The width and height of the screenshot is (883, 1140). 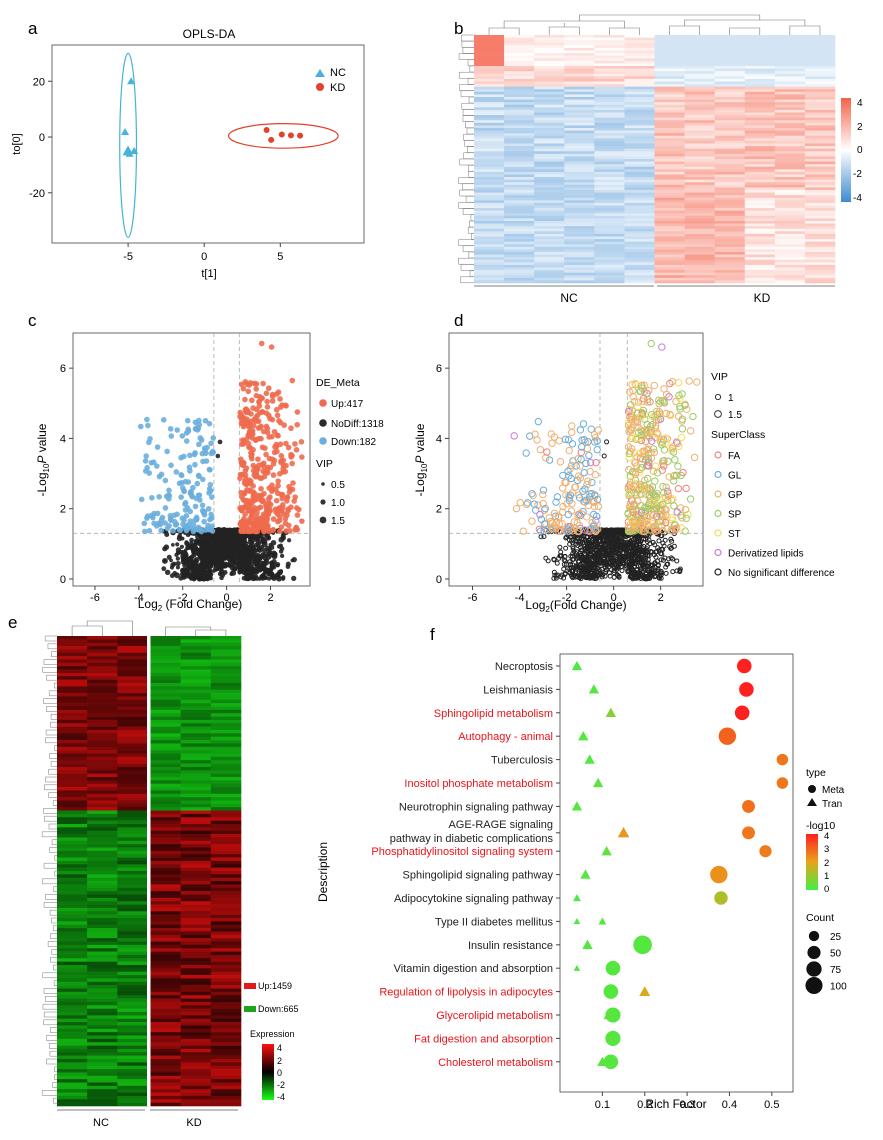 I want to click on panel-a-ellipse-kd, so click(x=283, y=136).